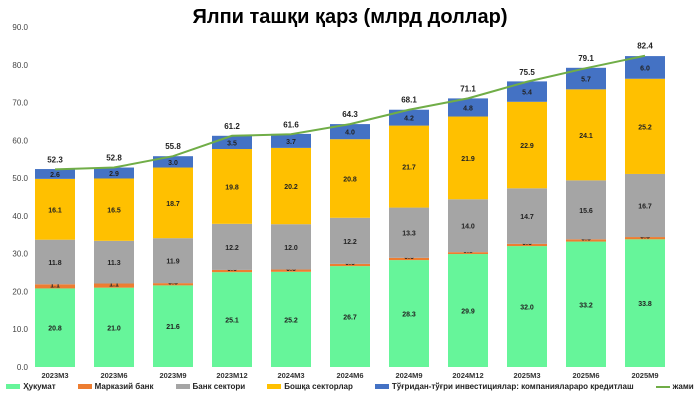 This screenshot has width=700, height=409. I want to click on legend-item: Бошқа секторлар, so click(310, 386).